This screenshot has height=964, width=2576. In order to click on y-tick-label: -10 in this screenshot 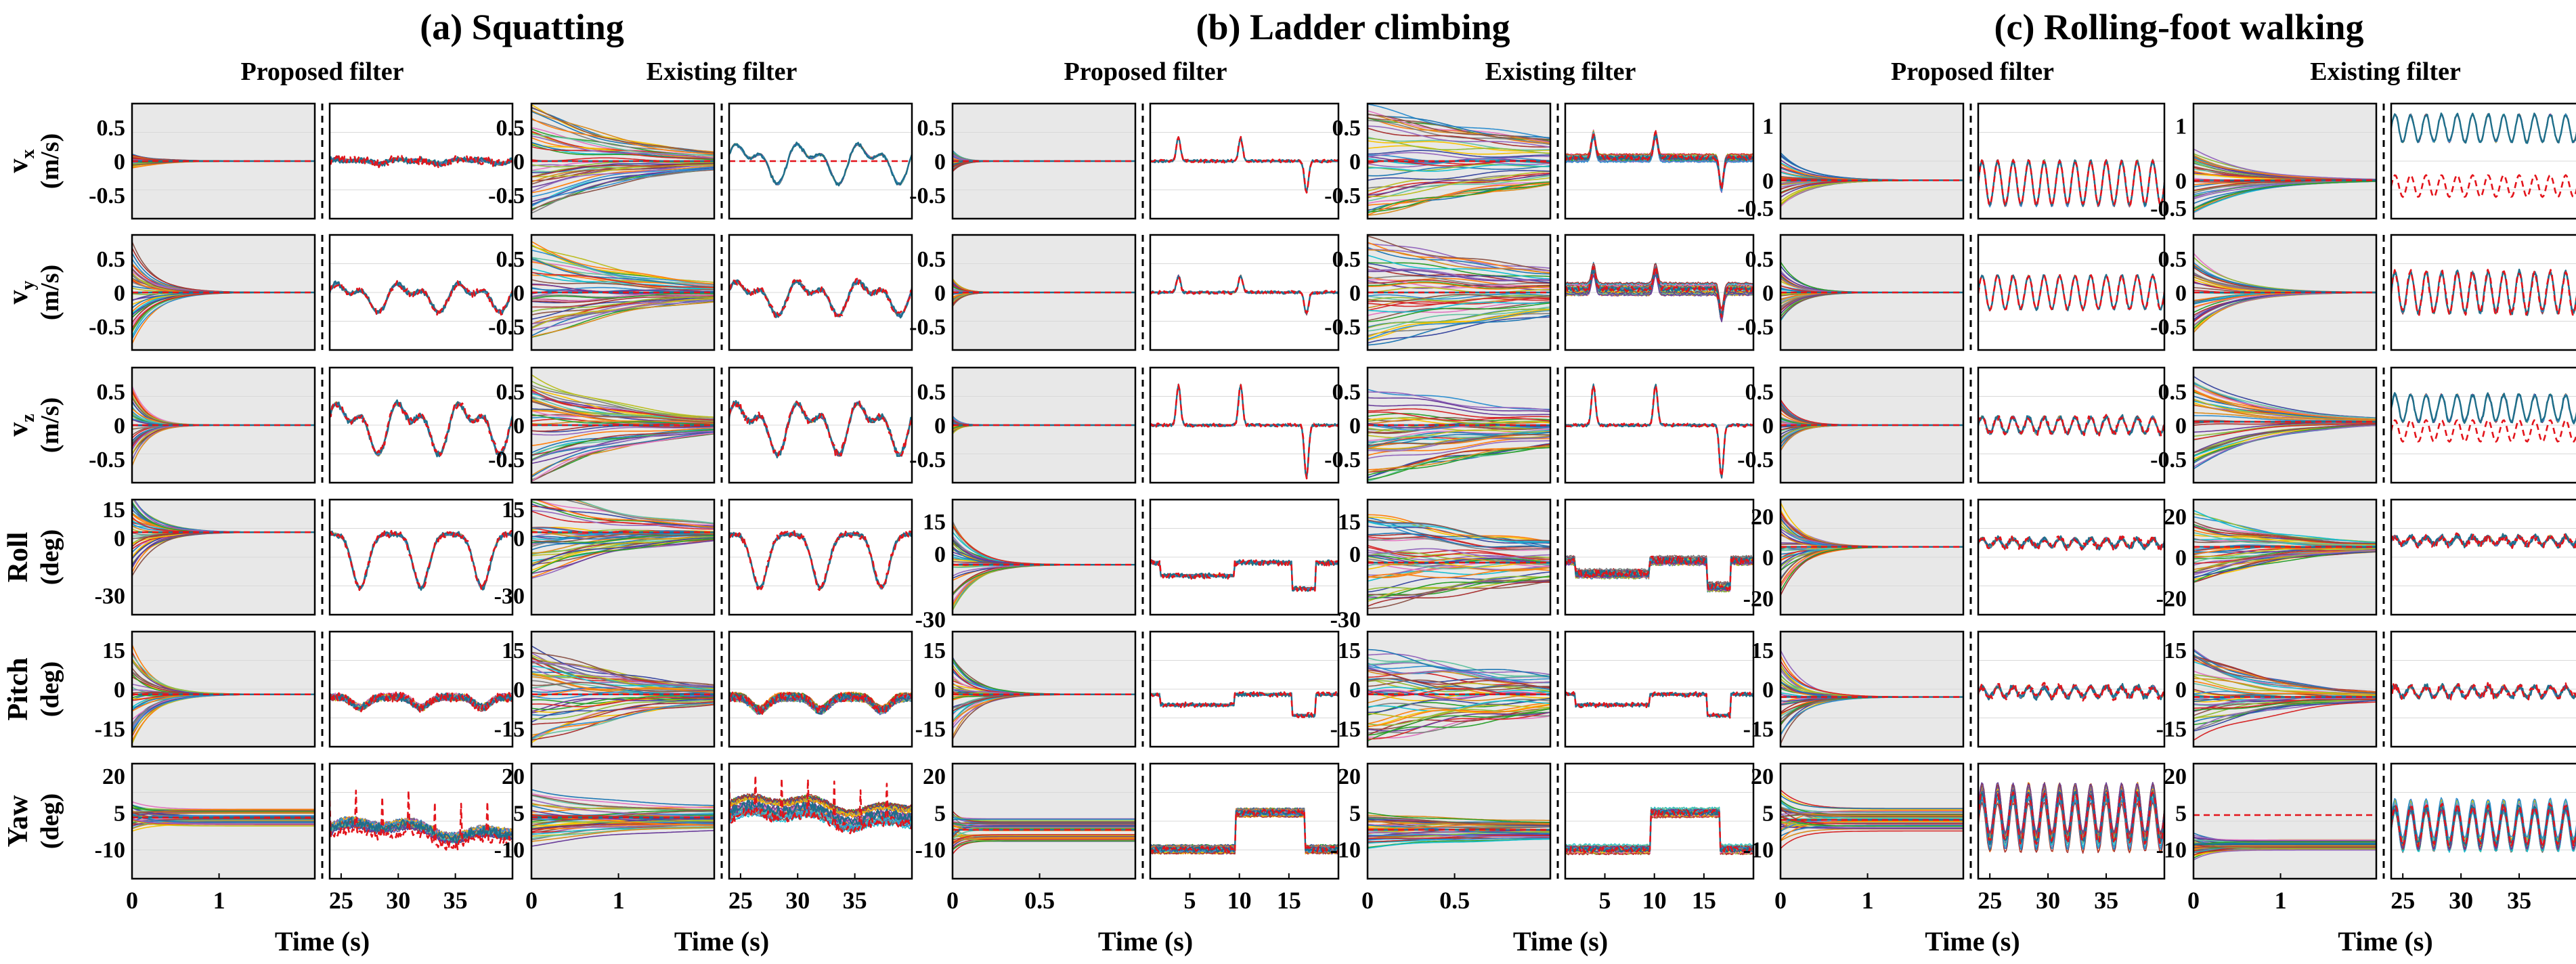, I will do `click(2171, 851)`.